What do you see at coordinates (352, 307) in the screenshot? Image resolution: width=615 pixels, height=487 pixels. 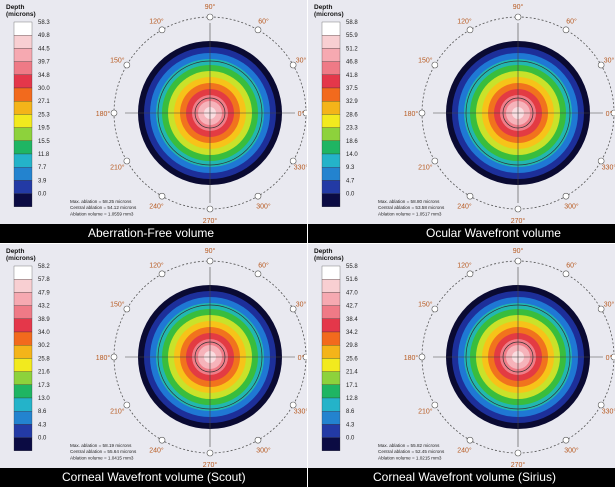 I see `scale-value: 42.7` at bounding box center [352, 307].